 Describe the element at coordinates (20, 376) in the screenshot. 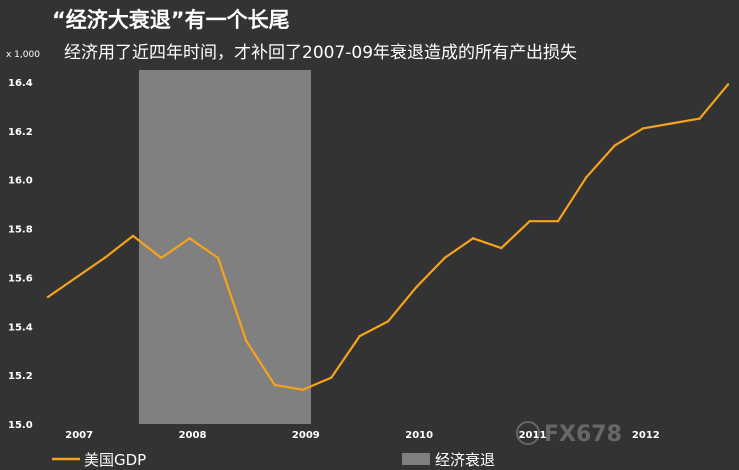

I see `y-tick-label: 15.2` at that location.